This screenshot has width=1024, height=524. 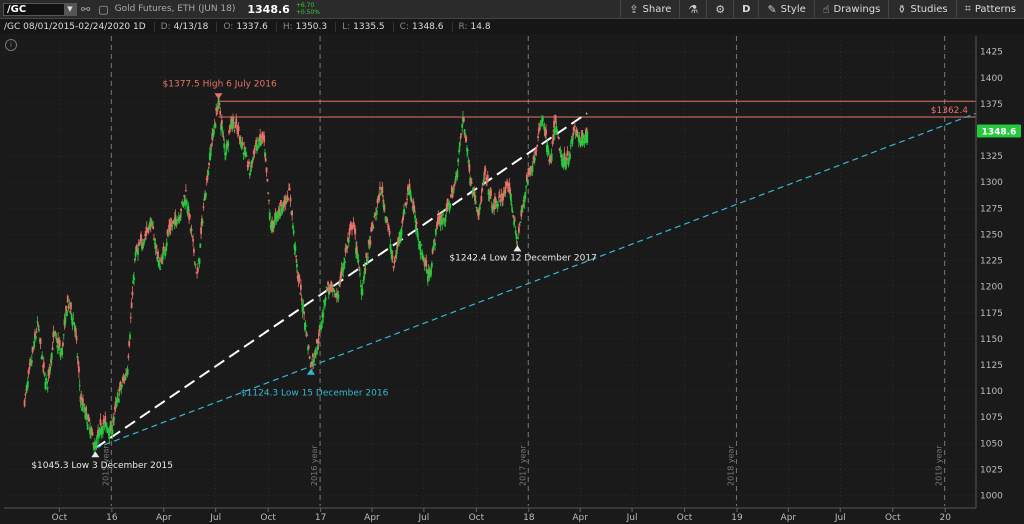 What do you see at coordinates (40, 9) in the screenshot?
I see `symbol-selector: /GC ▼` at bounding box center [40, 9].